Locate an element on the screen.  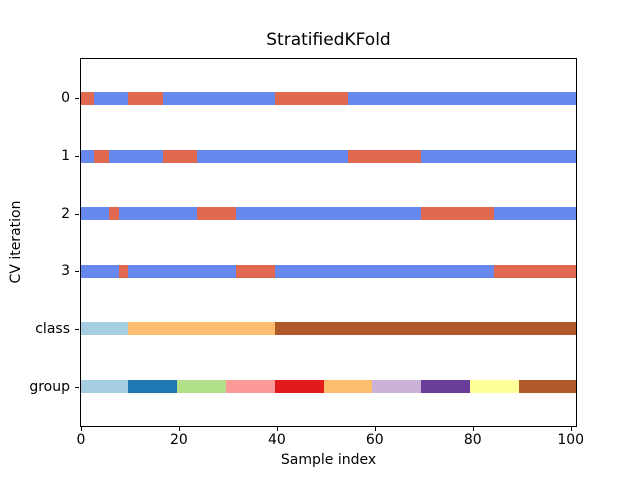
x-tick-label: 20 is located at coordinates (179, 440).